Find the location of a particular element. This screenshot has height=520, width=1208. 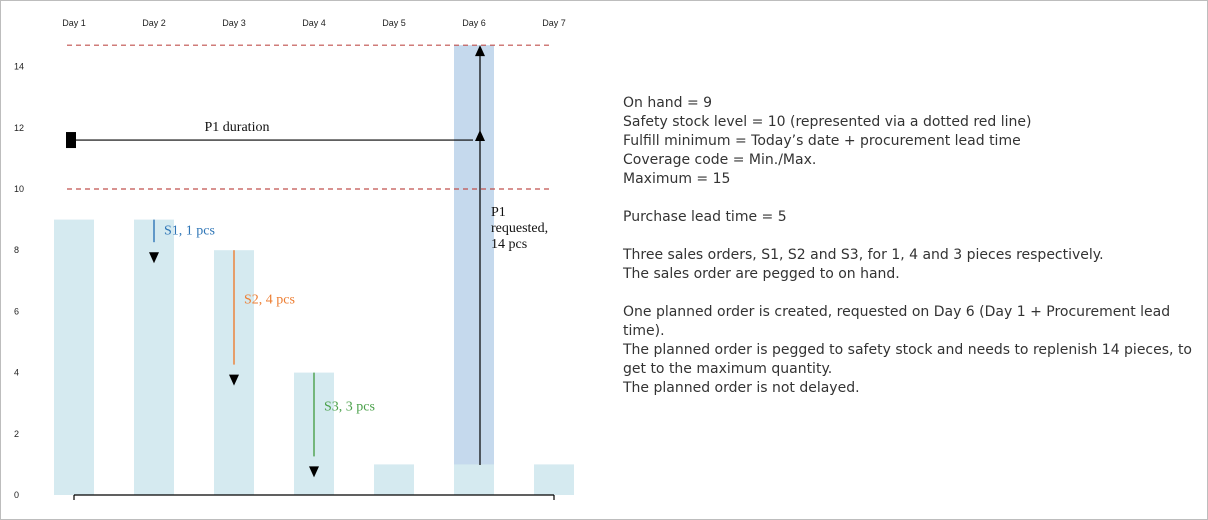

notes-line: Maximum = 15 is located at coordinates (677, 179).